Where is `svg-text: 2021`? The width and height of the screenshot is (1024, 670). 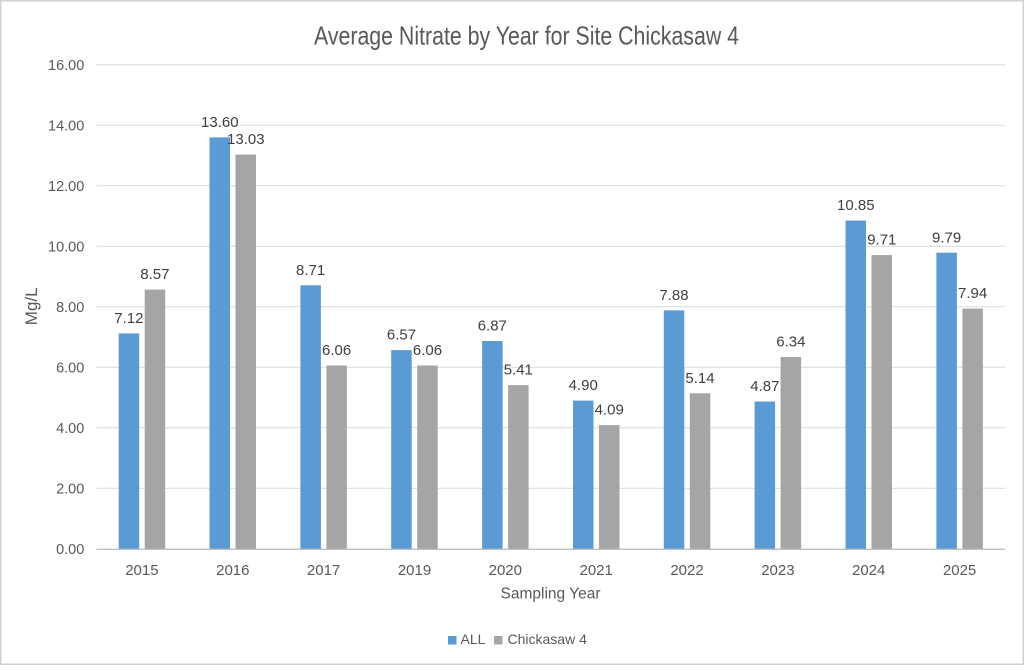
svg-text: 2021 is located at coordinates (596, 570).